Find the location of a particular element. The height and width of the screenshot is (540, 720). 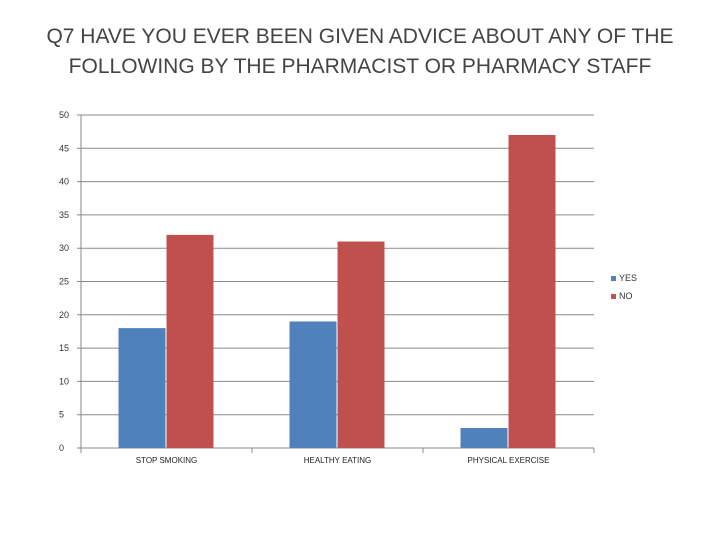

legend-swatch-yes is located at coordinates (613, 278).